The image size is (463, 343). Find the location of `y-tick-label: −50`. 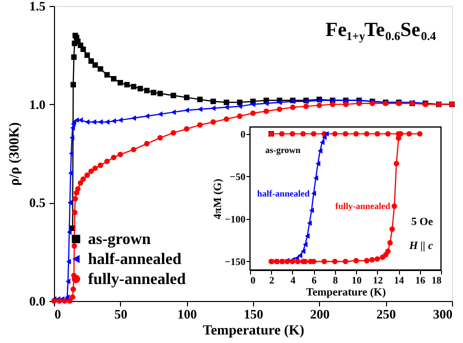

y-tick-label: −50 is located at coordinates (238, 177).